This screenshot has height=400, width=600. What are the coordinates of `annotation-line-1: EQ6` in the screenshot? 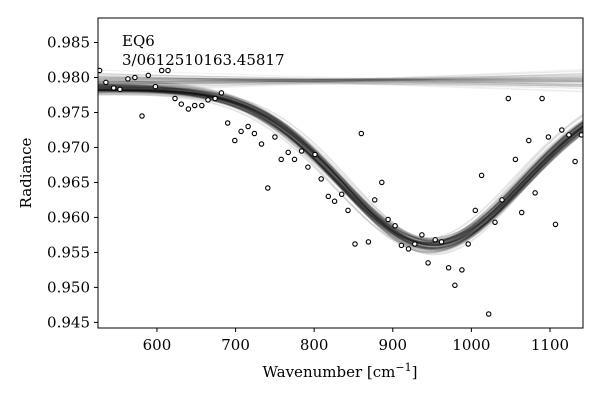 It's located at (138, 41).